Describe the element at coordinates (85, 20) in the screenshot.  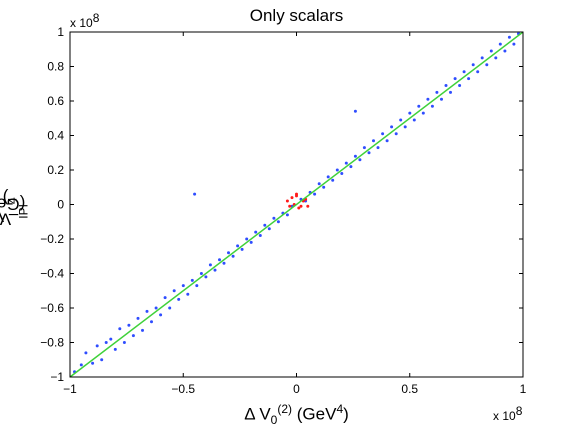
I see `y-axis-exponent: x 108` at that location.